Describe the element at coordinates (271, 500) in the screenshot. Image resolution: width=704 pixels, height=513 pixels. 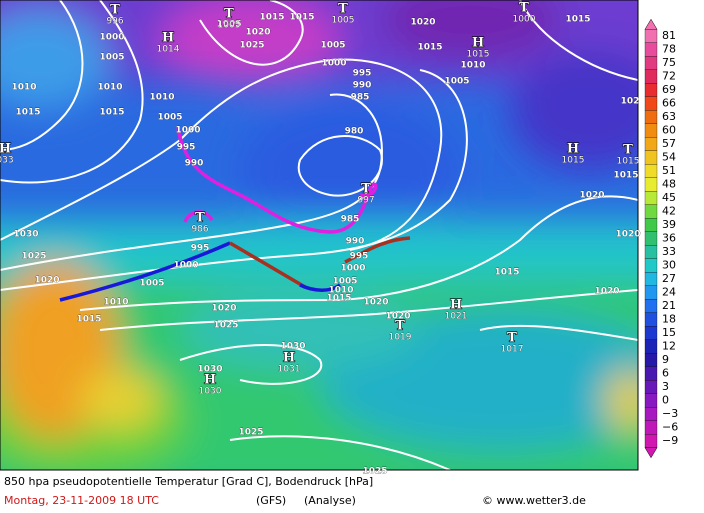
I see `caption-model: (GFS)` at that location.